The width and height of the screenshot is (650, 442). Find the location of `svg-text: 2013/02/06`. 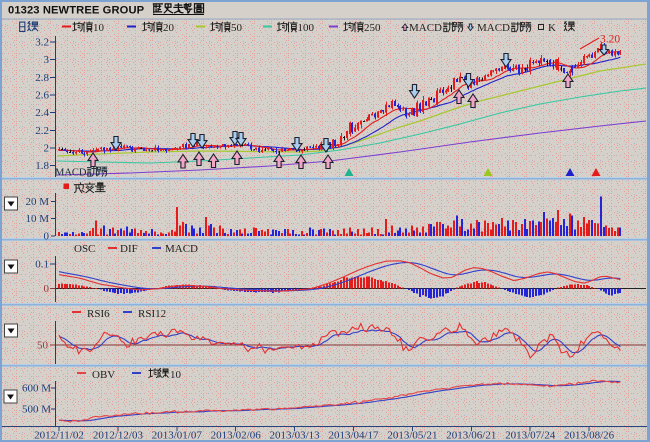

svg-text: 2013/02/06 is located at coordinates (236, 436).